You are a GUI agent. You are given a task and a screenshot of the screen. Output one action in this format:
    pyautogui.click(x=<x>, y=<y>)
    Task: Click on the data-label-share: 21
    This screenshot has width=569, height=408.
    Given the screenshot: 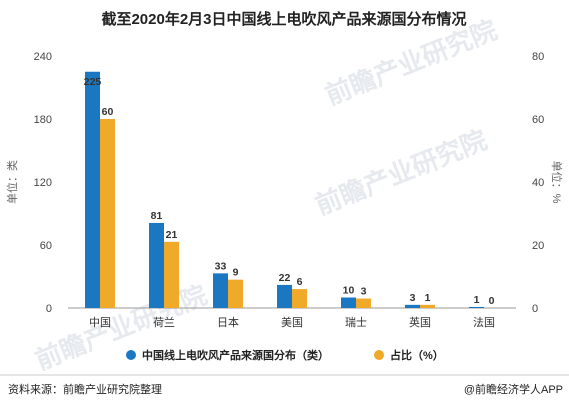 What is the action you would take?
    pyautogui.click(x=172, y=235)
    